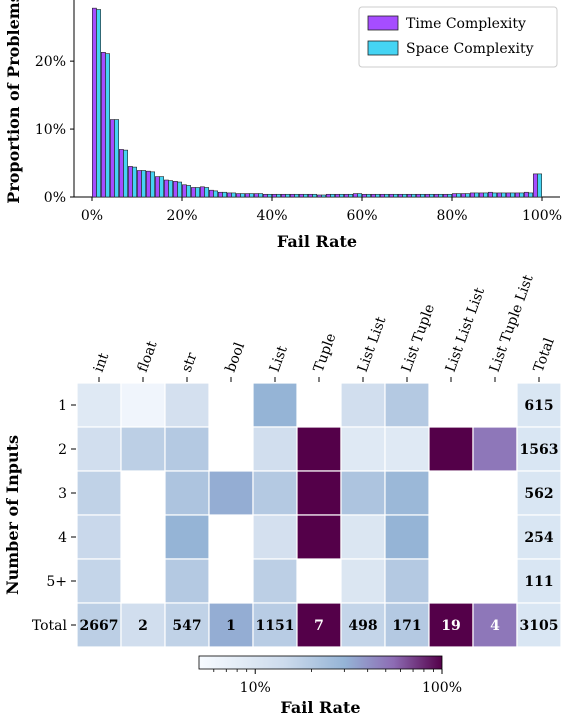  What do you see at coordinates (362, 626) in the screenshot?
I see `cell-count: 498` at bounding box center [362, 626].